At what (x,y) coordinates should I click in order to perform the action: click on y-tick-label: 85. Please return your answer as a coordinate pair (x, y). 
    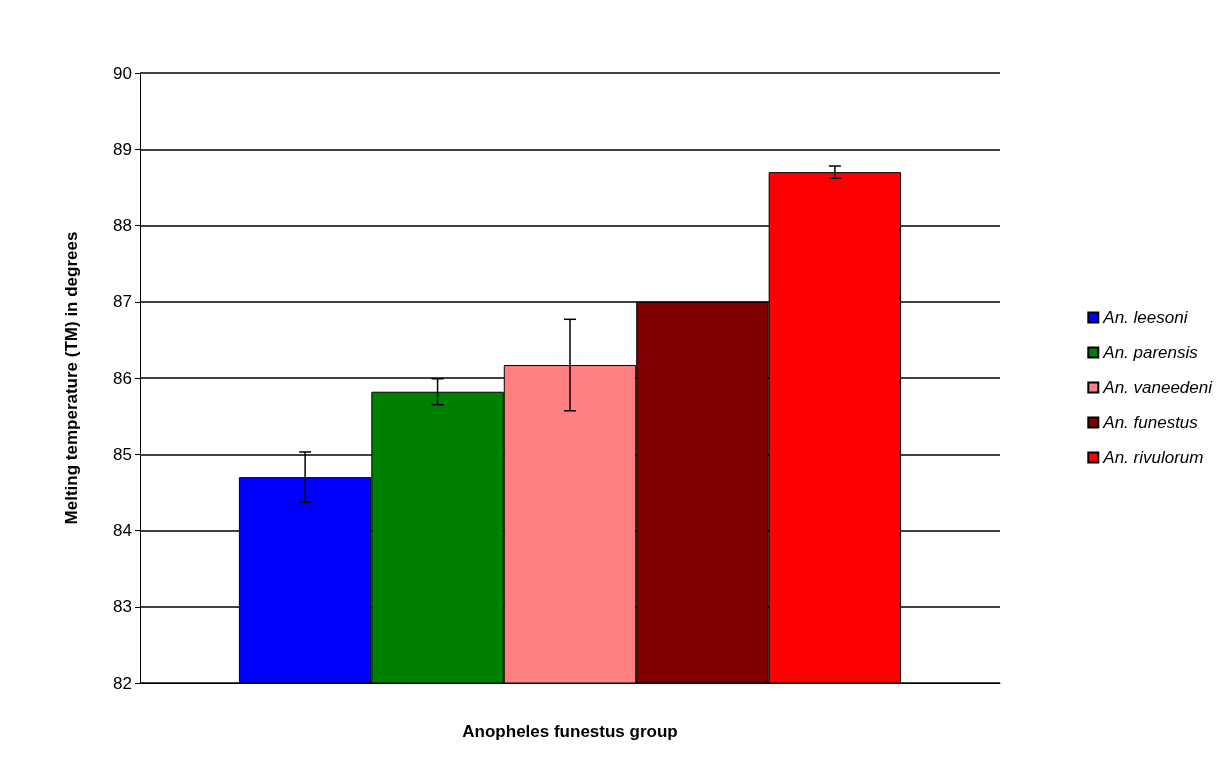
    Looking at the image, I should click on (122, 454).